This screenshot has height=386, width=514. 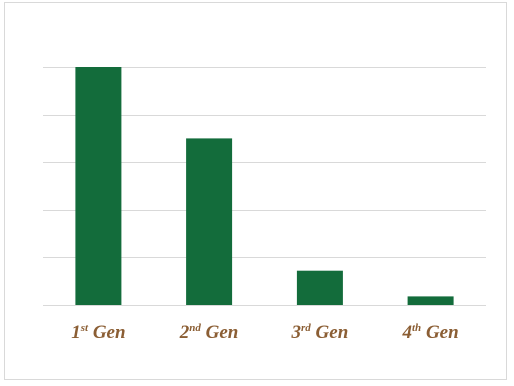 I want to click on tick-number: 3, so click(x=296, y=332).